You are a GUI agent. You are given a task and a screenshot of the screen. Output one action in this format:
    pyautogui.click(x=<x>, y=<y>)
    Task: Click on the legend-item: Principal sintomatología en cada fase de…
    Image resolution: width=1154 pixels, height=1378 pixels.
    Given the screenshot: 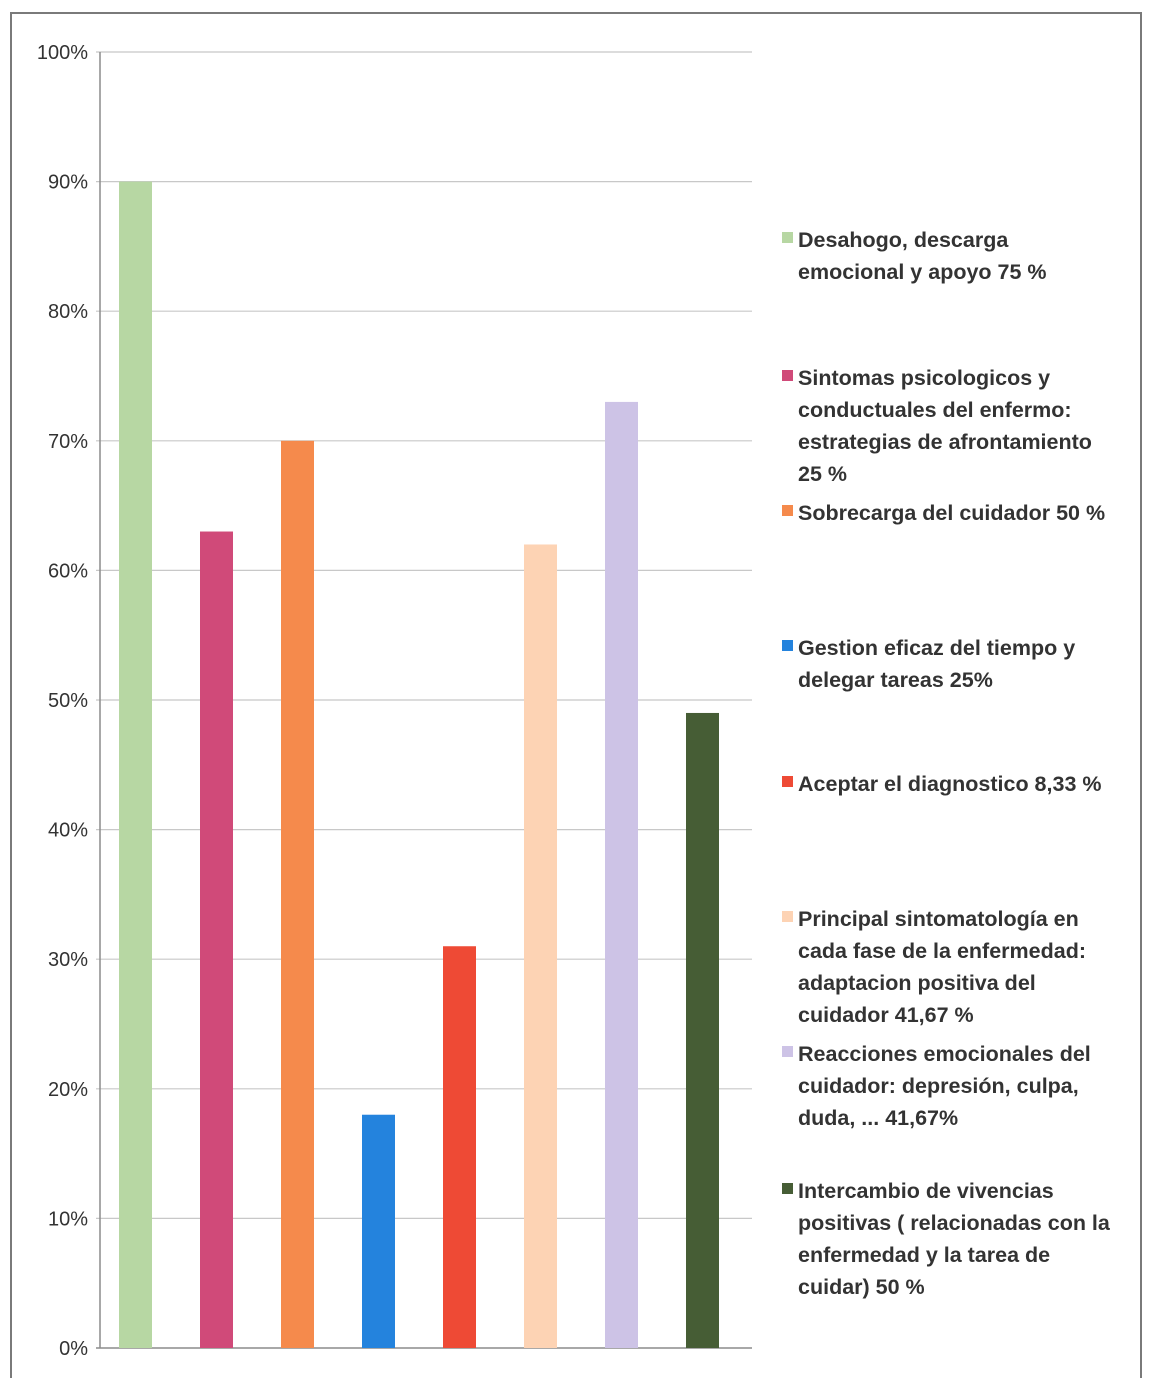 What is the action you would take?
    pyautogui.click(x=962, y=967)
    